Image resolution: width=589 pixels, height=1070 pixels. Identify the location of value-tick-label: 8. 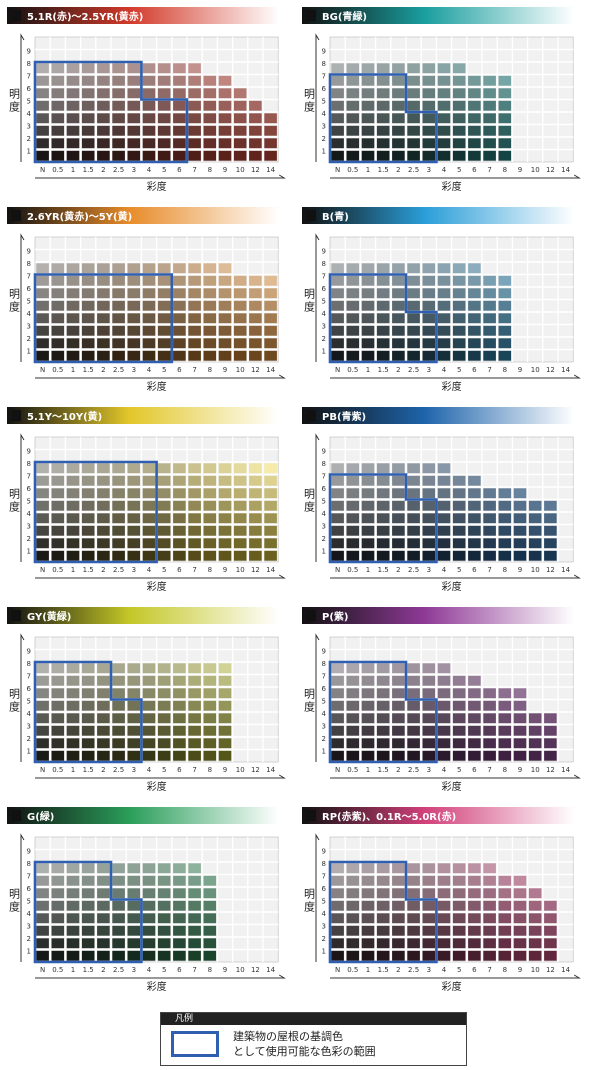
(324, 264).